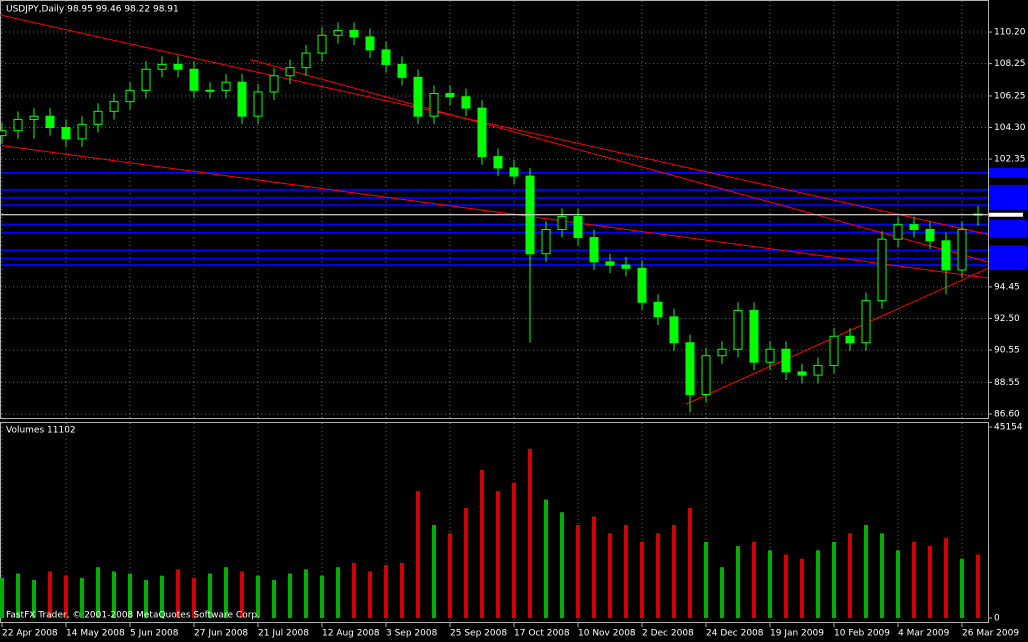 Image resolution: width=1028 pixels, height=642 pixels. I want to click on x-tick-label: 17 Oct 2008, so click(542, 634).